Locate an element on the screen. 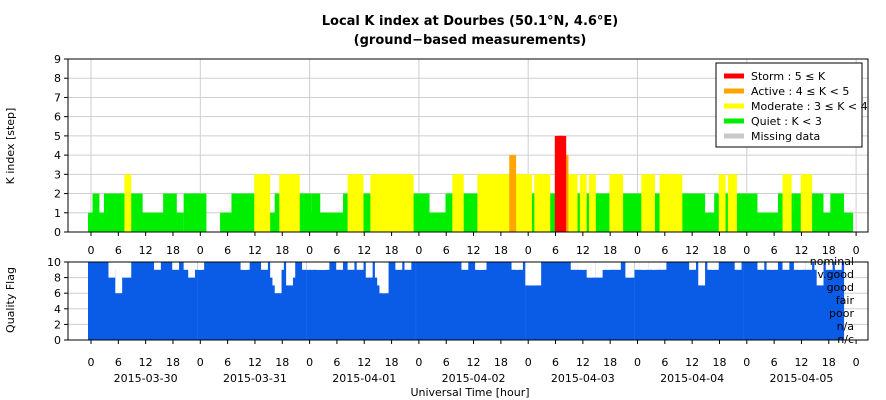 The width and height of the screenshot is (886, 400). k-y-tick-label: 4 is located at coordinates (57, 155).